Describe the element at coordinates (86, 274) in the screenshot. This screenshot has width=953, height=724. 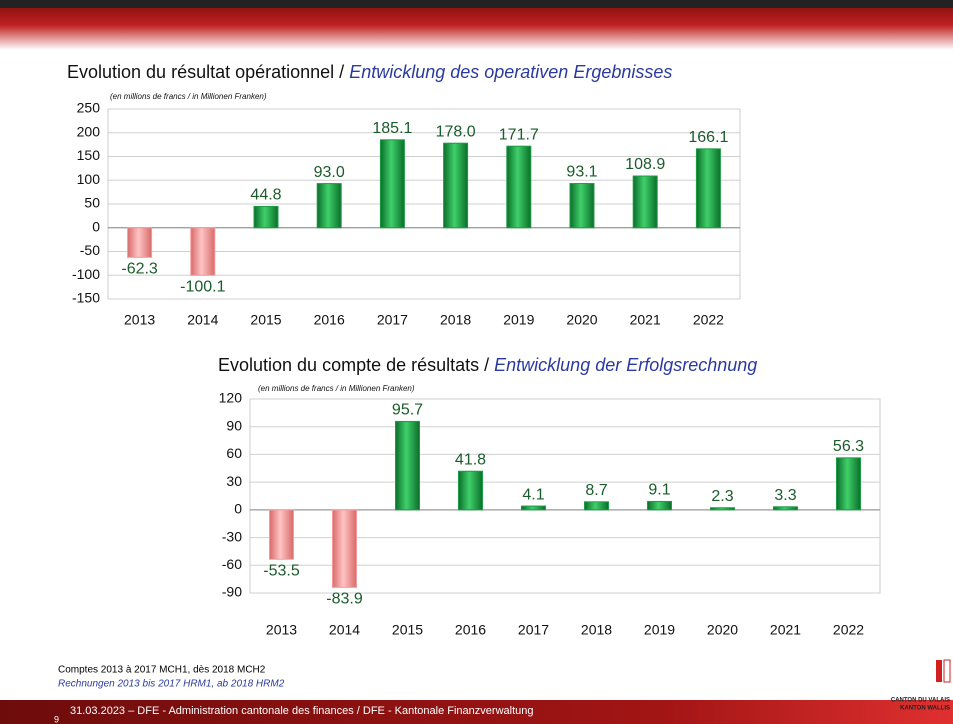
I see `y-tick-label: -100` at that location.